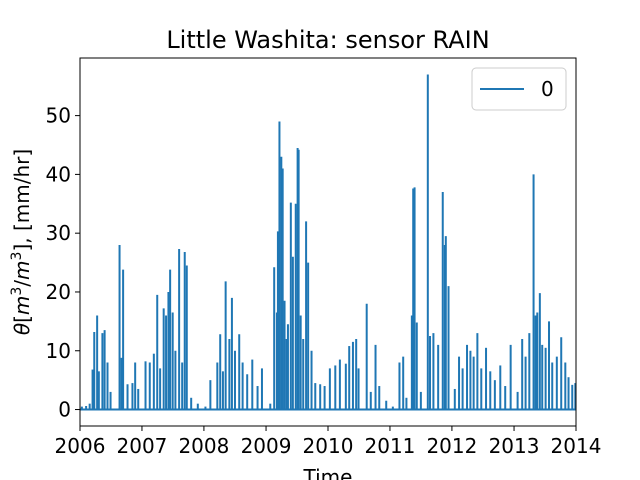 The image size is (640, 480). Describe the element at coordinates (58, 116) in the screenshot. I see `y-tick-label: 50` at that location.